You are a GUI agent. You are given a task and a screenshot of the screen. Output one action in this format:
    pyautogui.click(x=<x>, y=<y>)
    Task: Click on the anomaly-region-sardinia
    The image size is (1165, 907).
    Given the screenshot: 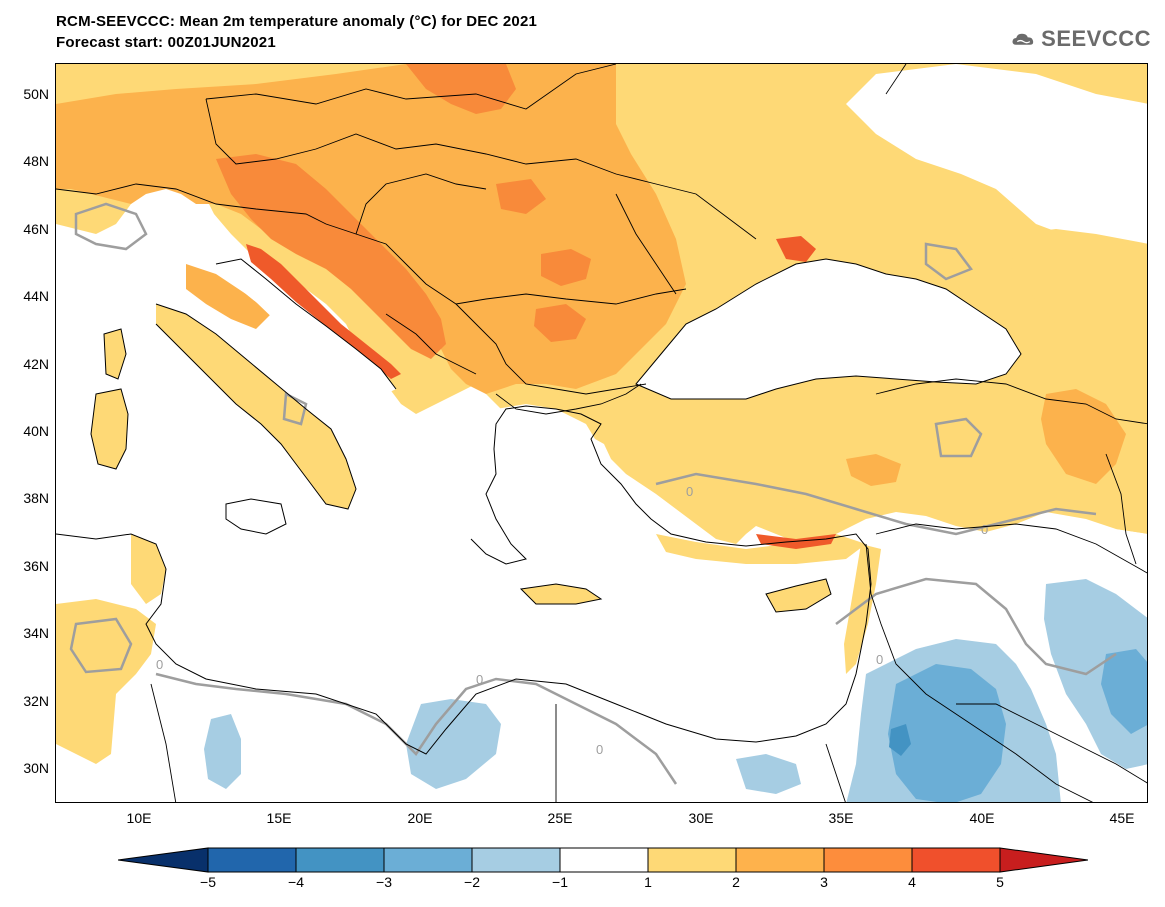 What is the action you would take?
    pyautogui.click(x=109, y=429)
    